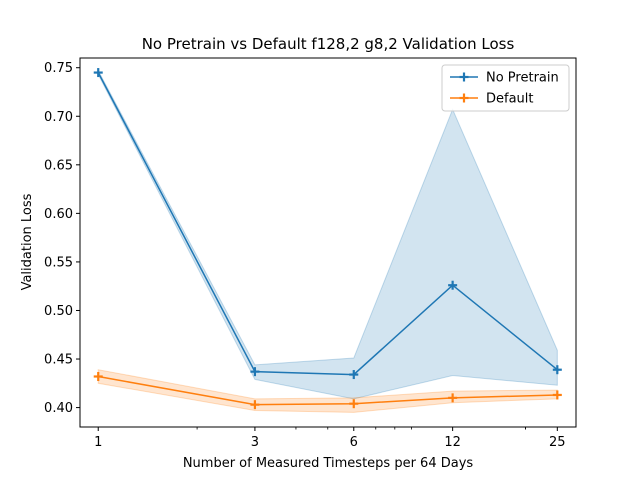  What do you see at coordinates (255, 442) in the screenshot?
I see `x-tick-label: 3` at bounding box center [255, 442].